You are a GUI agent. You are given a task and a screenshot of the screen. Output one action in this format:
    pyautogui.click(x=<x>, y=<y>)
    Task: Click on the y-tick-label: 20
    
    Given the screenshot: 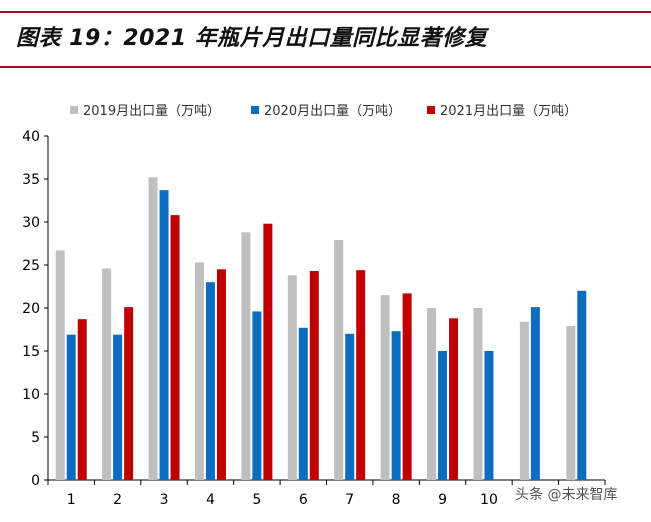 What is the action you would take?
    pyautogui.click(x=31, y=309)
    